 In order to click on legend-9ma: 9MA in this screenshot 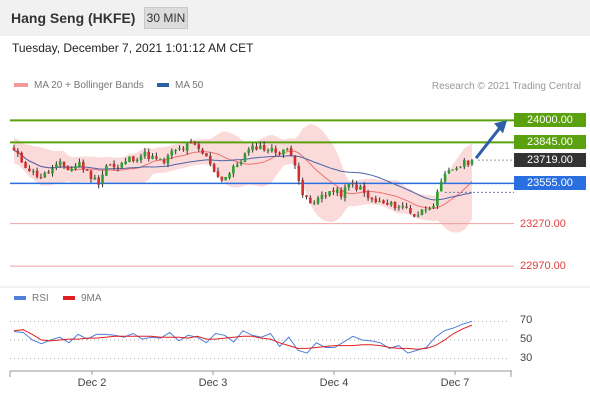, I will do `click(82, 298)`.